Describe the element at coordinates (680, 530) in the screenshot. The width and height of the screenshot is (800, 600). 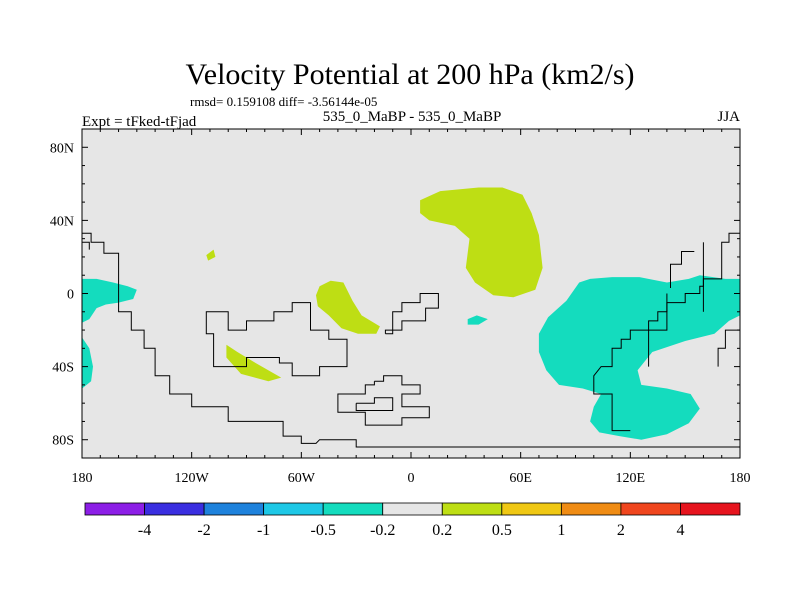
I see `colorbar-label: 4` at that location.